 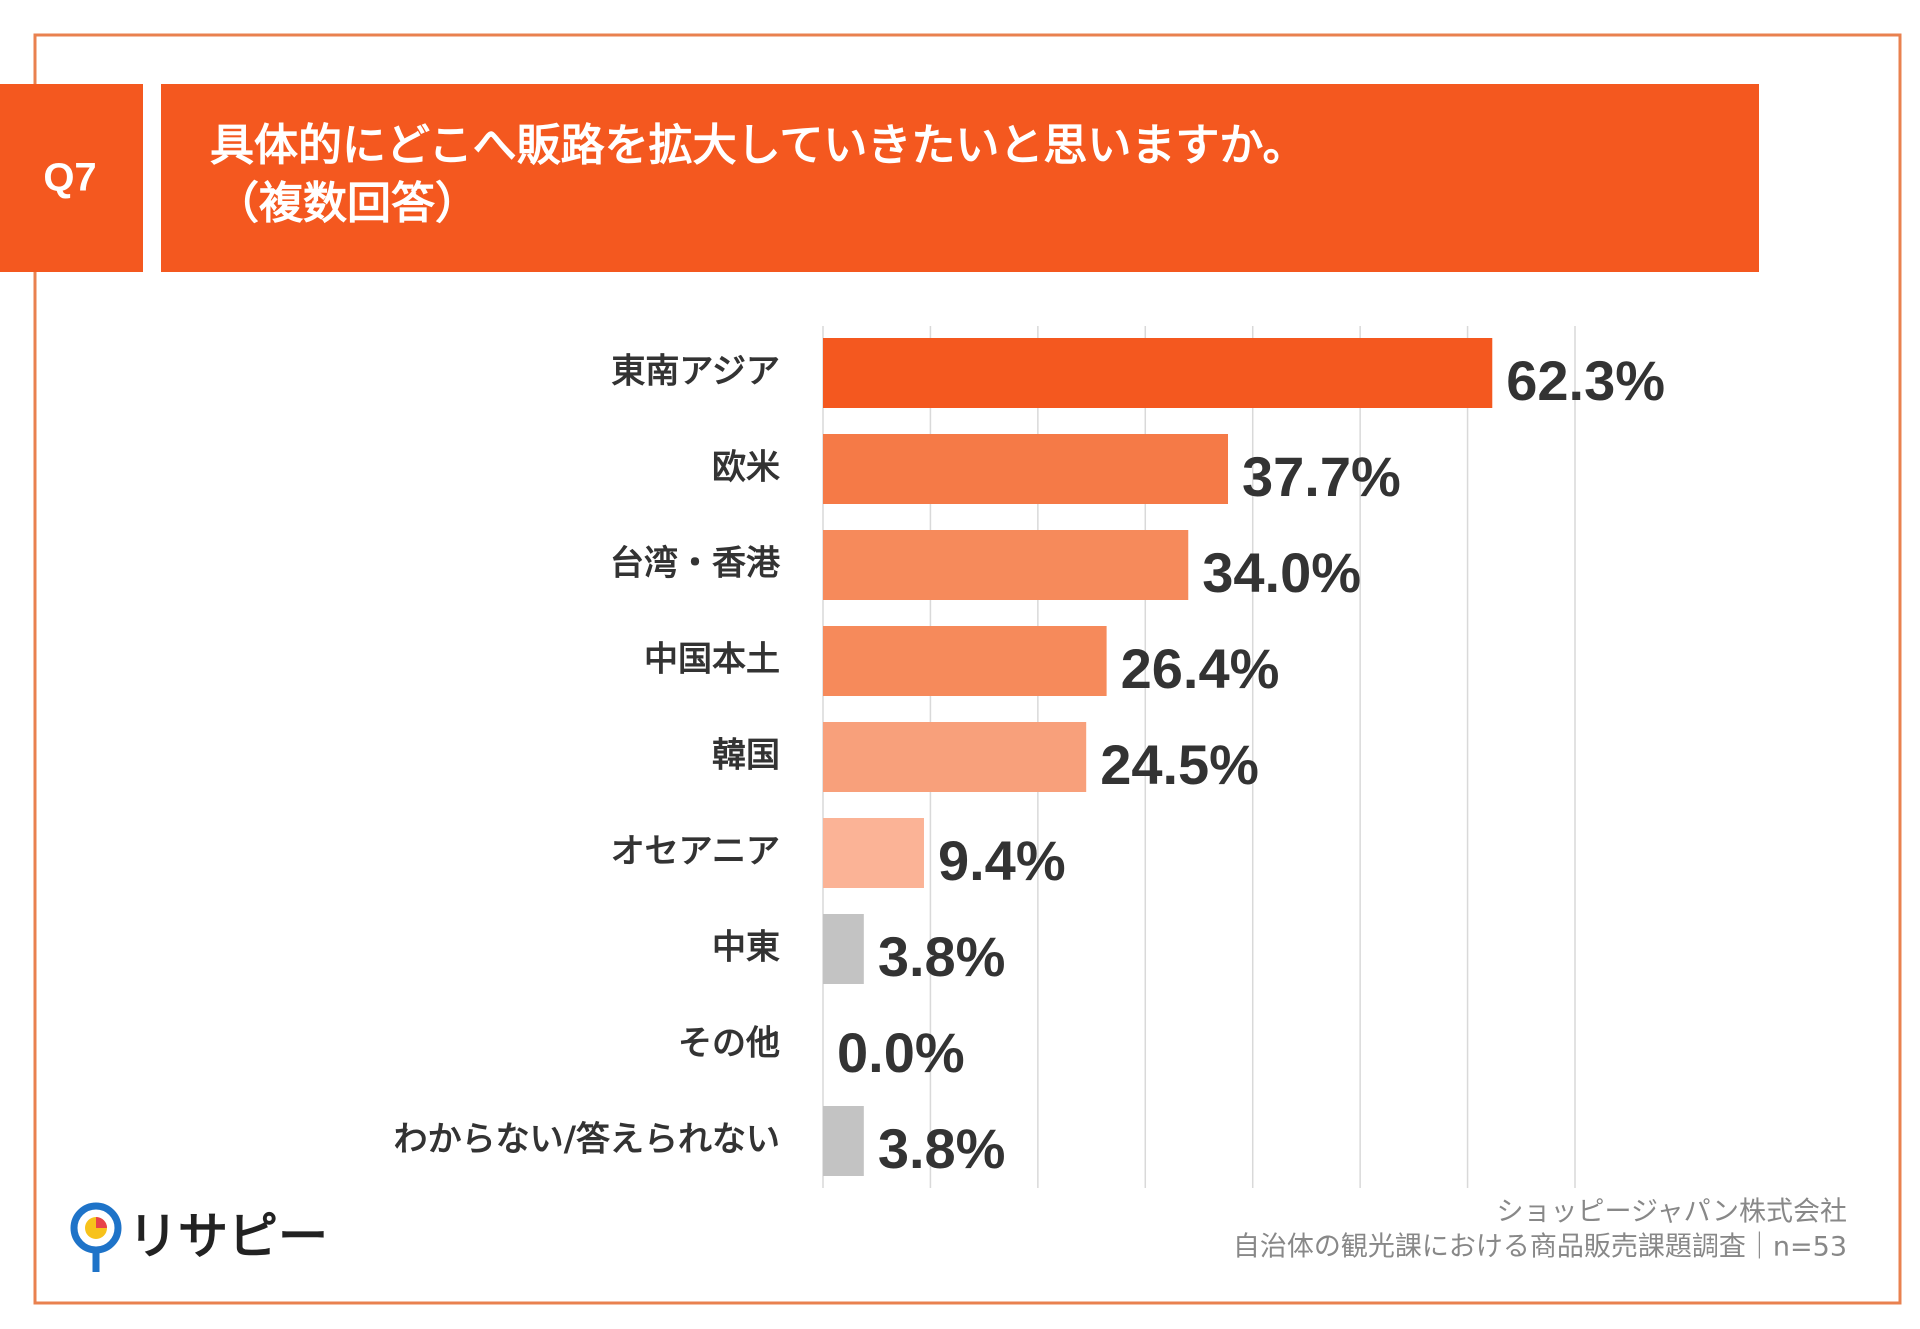 What do you see at coordinates (1672, 1212) in the screenshot?
I see `footer-company: ショッピージャパン株式会社` at bounding box center [1672, 1212].